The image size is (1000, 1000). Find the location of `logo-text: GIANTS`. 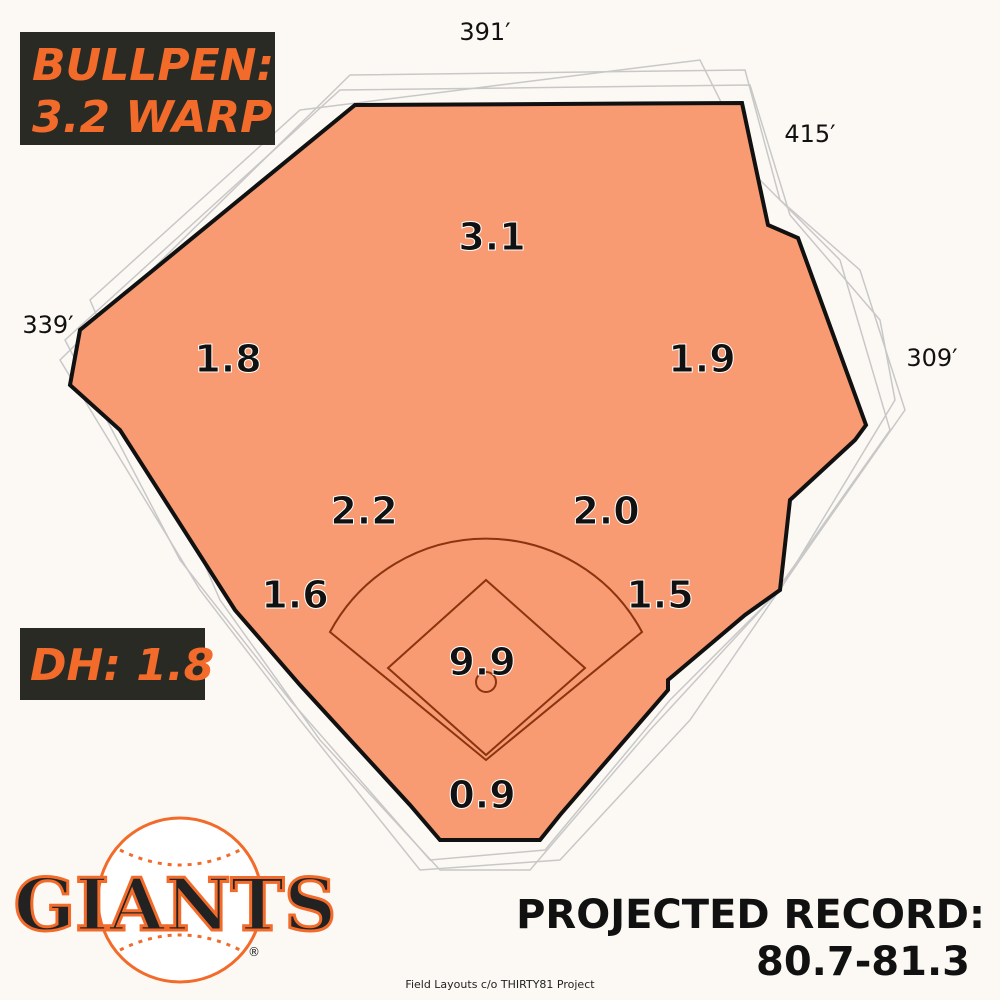

logo-text: GIANTS is located at coordinates (175, 904).